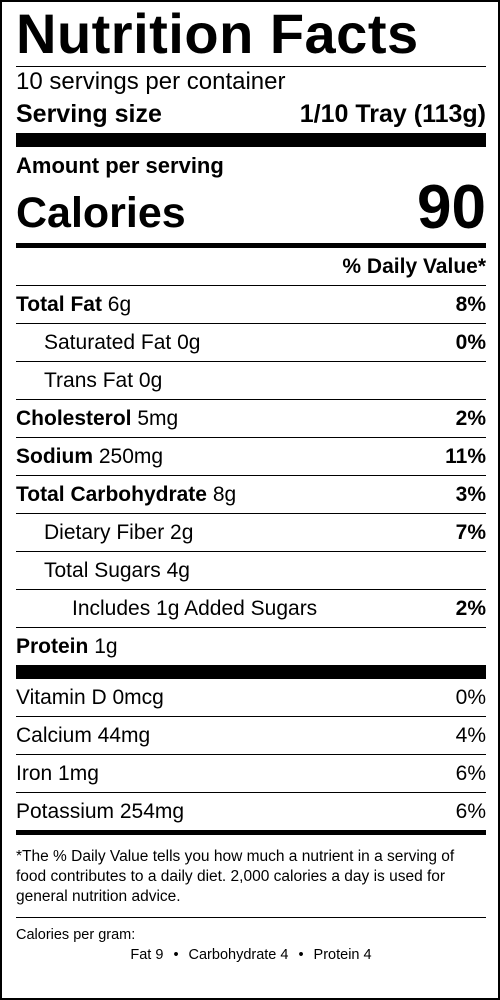 The height and width of the screenshot is (1000, 500). What do you see at coordinates (251, 646) in the screenshot?
I see `nutrient-row-protein: Protein 1g` at bounding box center [251, 646].